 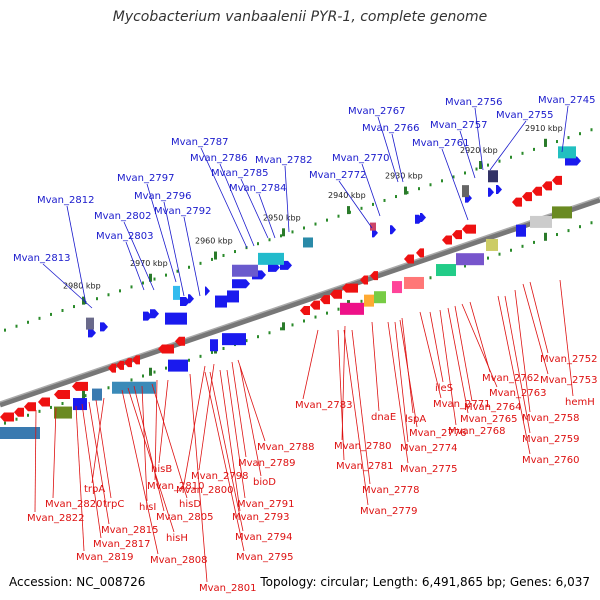 I want to click on minus-gene-label: trpC, so click(x=113, y=504).